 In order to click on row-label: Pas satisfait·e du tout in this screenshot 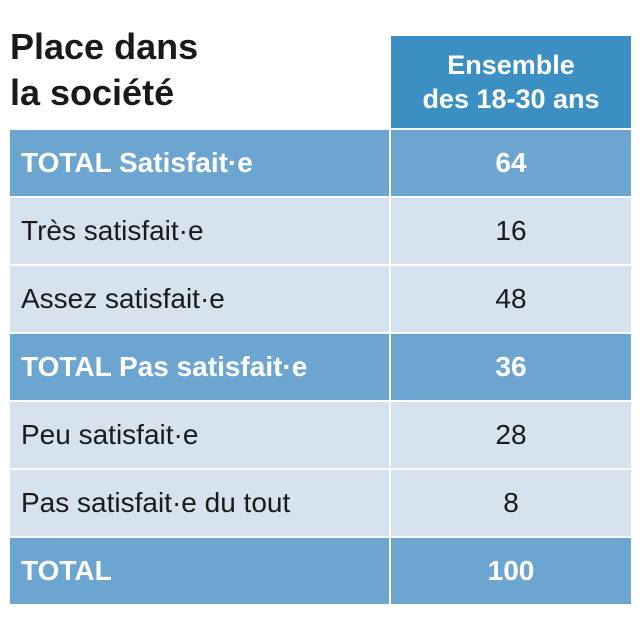, I will do `click(199, 503)`.